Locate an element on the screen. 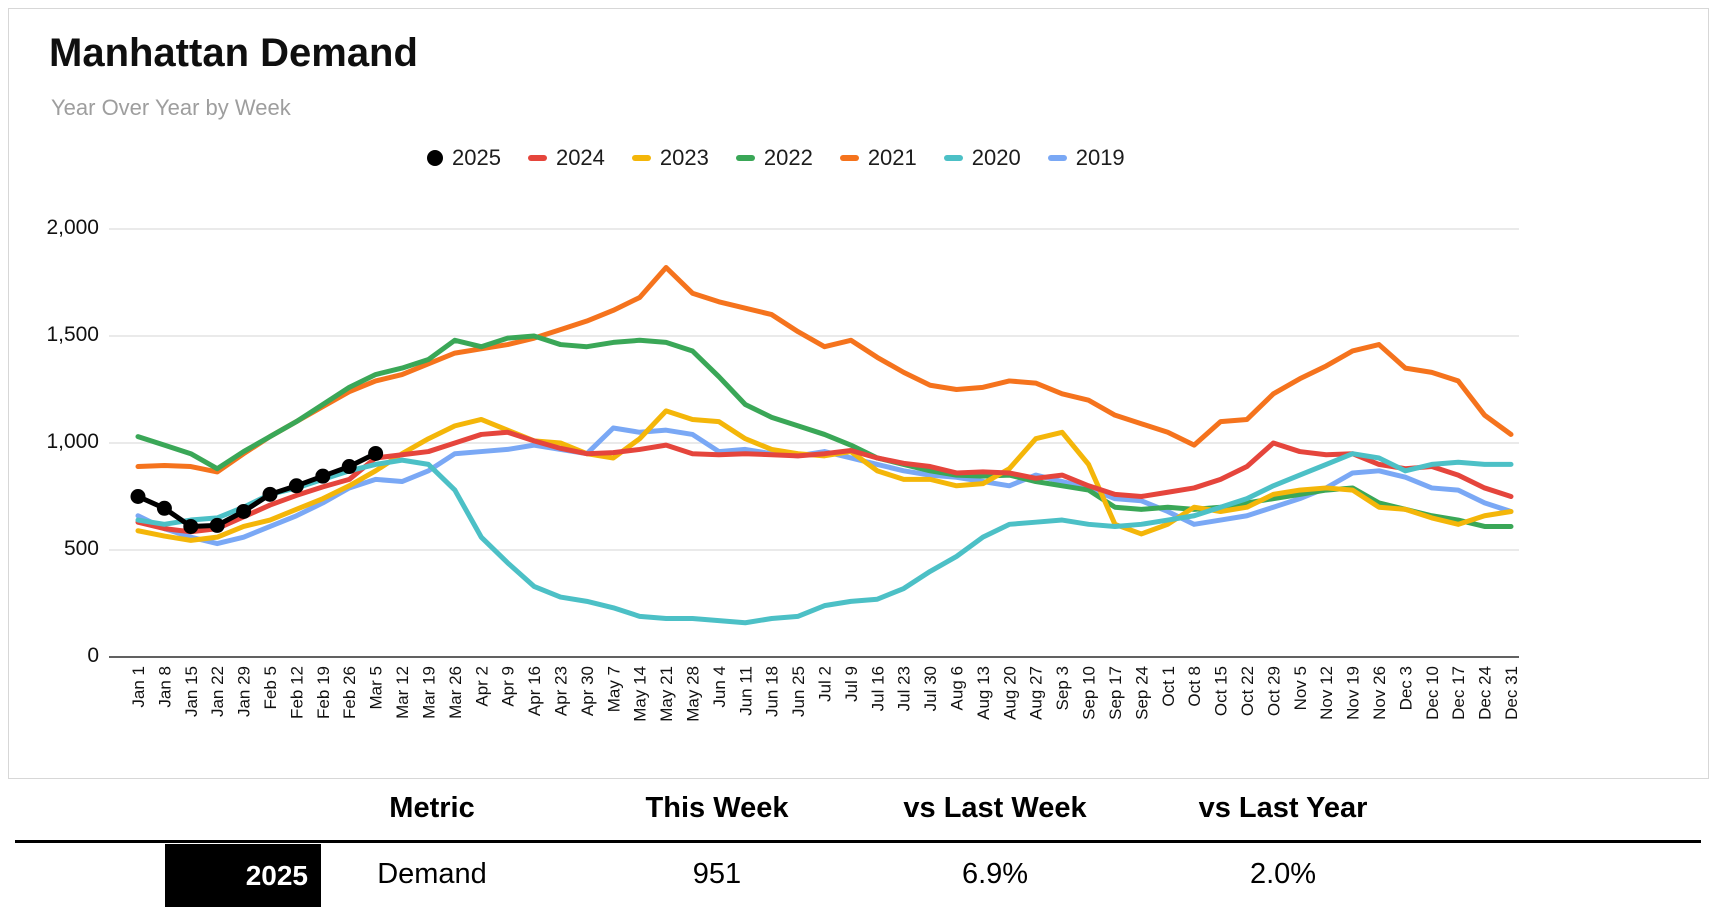 The image size is (1716, 916). y-axis-label: 0 is located at coordinates (93, 655).